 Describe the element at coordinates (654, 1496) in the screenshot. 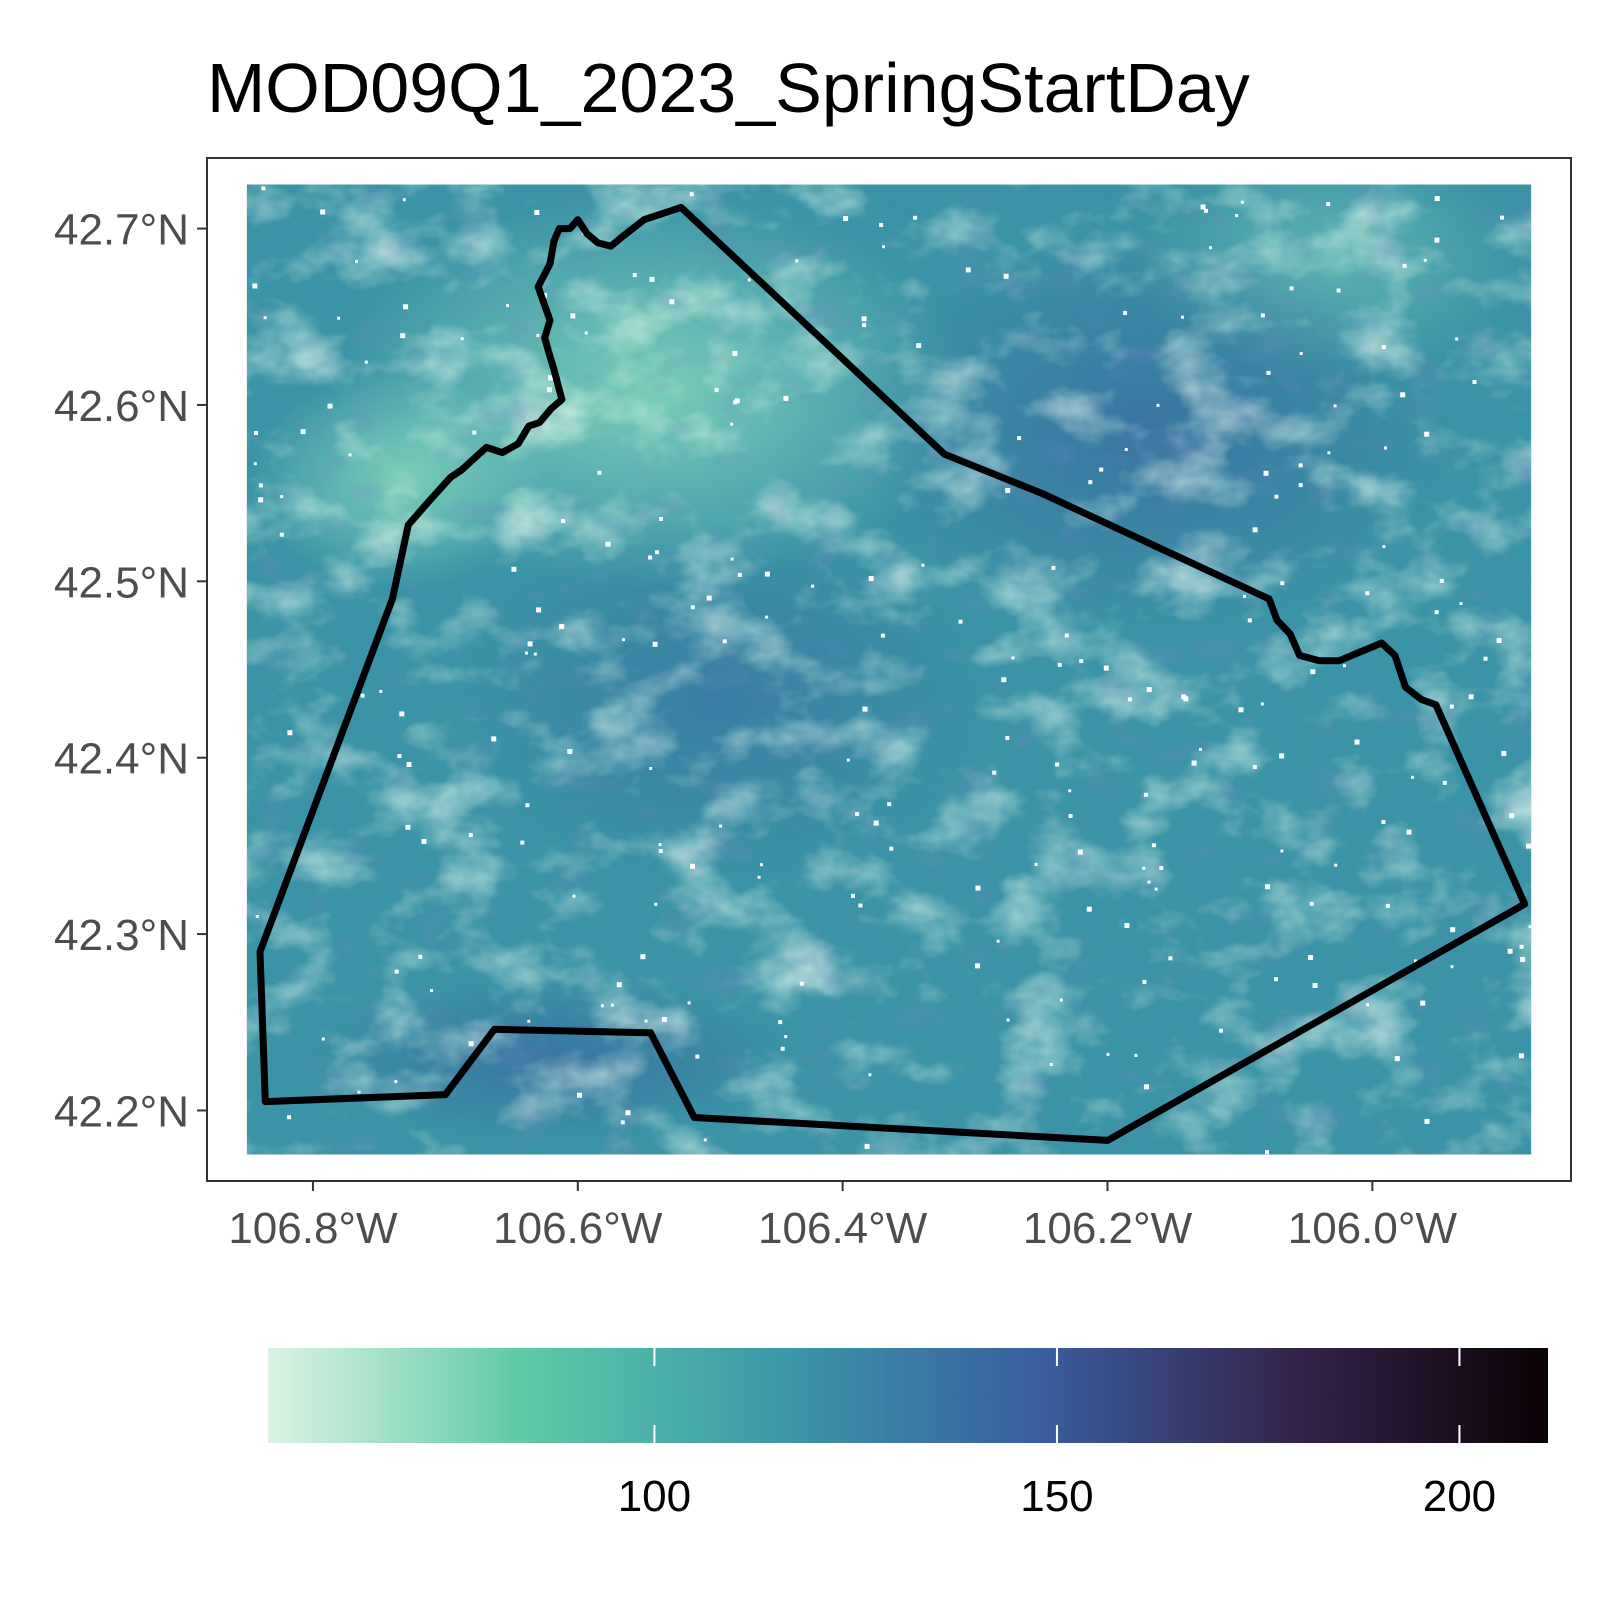

I see `colorbar-tick-label: 100` at that location.